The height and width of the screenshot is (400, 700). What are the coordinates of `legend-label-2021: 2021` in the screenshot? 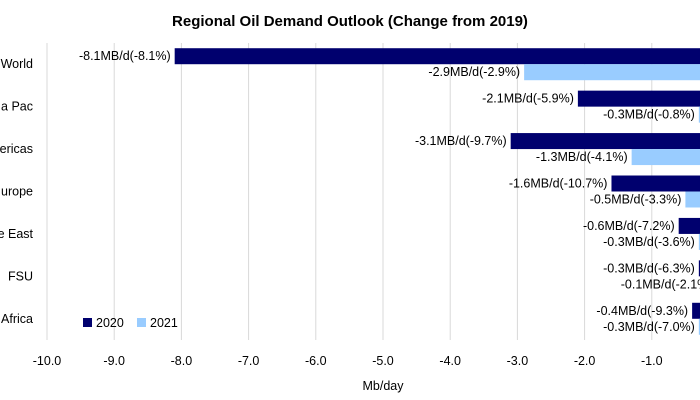 It's located at (164, 323).